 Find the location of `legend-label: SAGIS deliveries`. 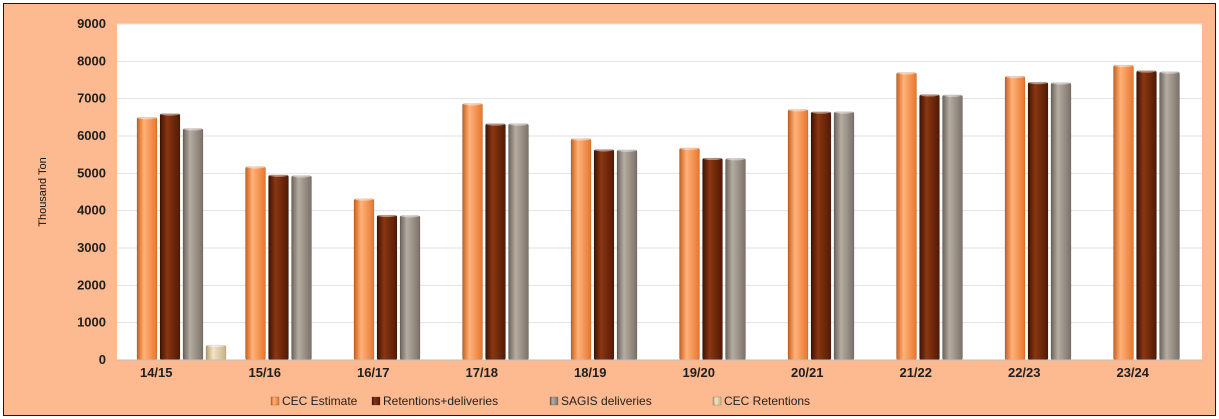

legend-label: SAGIS deliveries is located at coordinates (606, 401).